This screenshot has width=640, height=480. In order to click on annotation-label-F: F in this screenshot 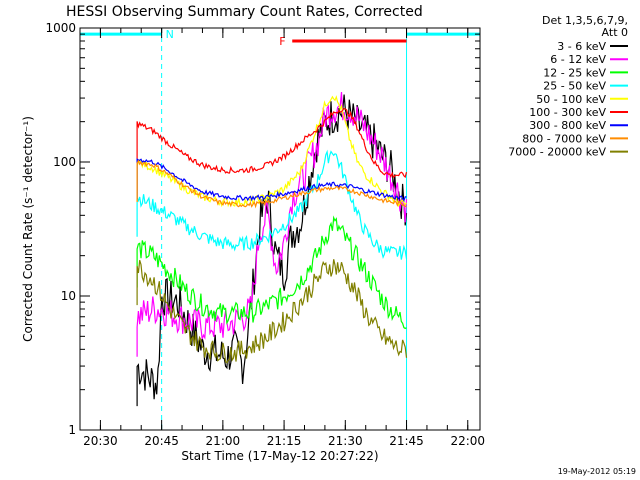, I will do `click(282, 41)`.